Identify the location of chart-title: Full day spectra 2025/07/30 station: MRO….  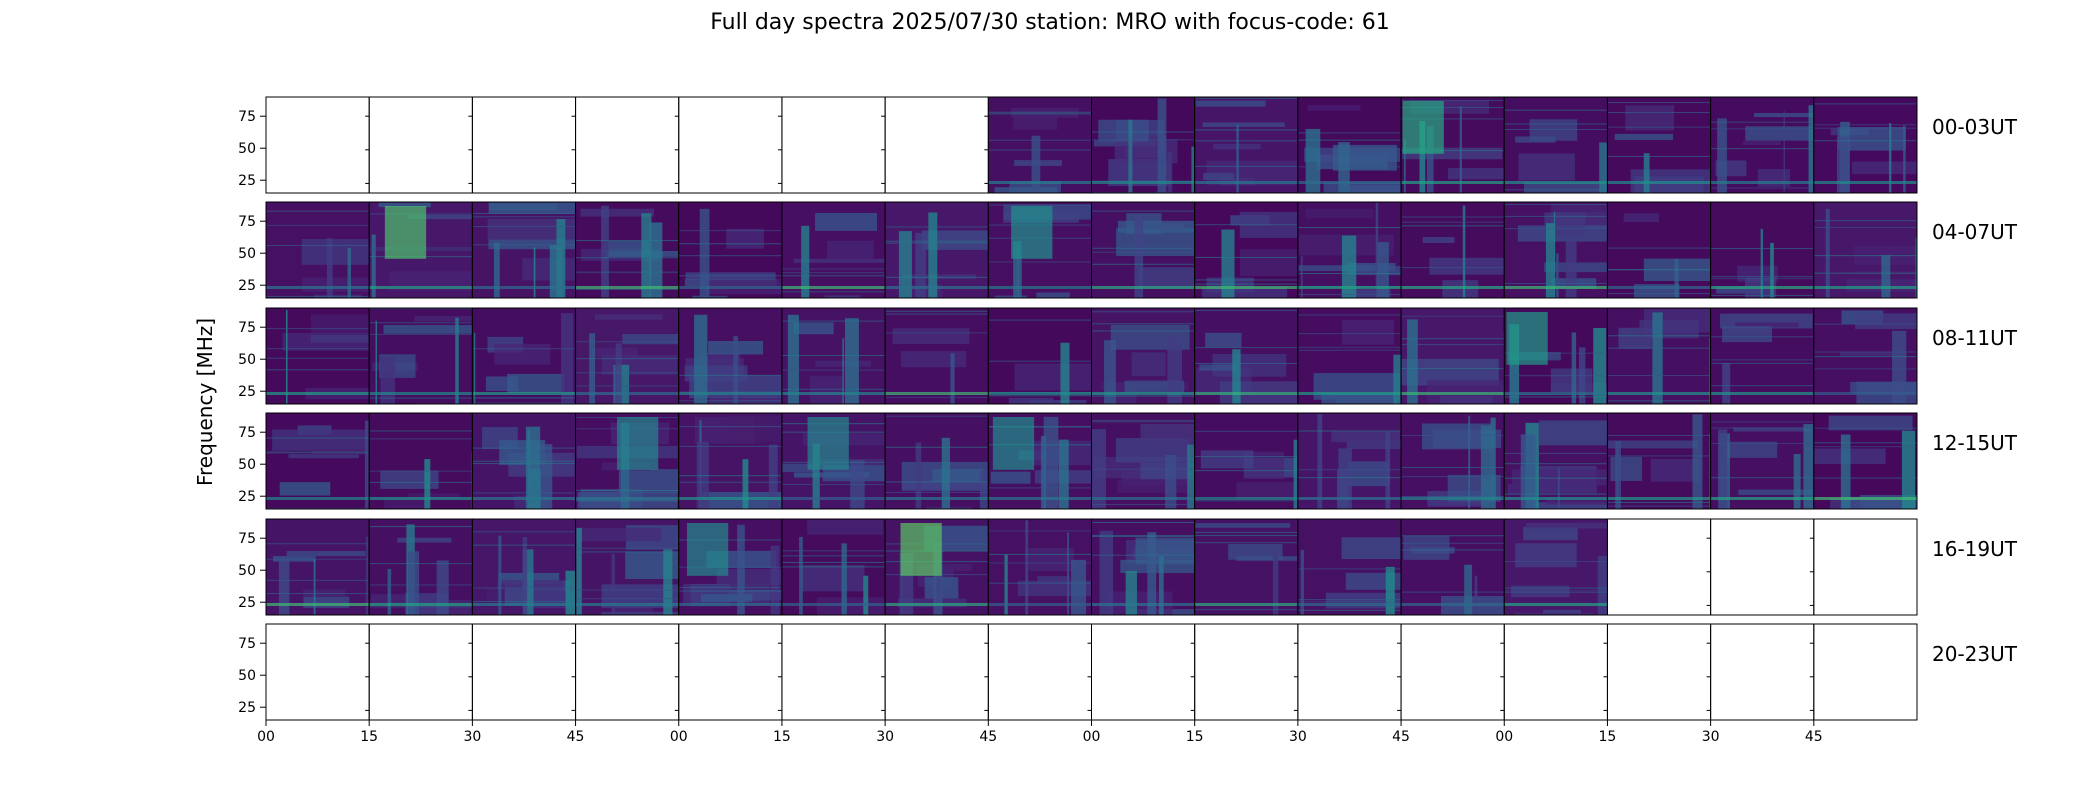
(1050, 22).